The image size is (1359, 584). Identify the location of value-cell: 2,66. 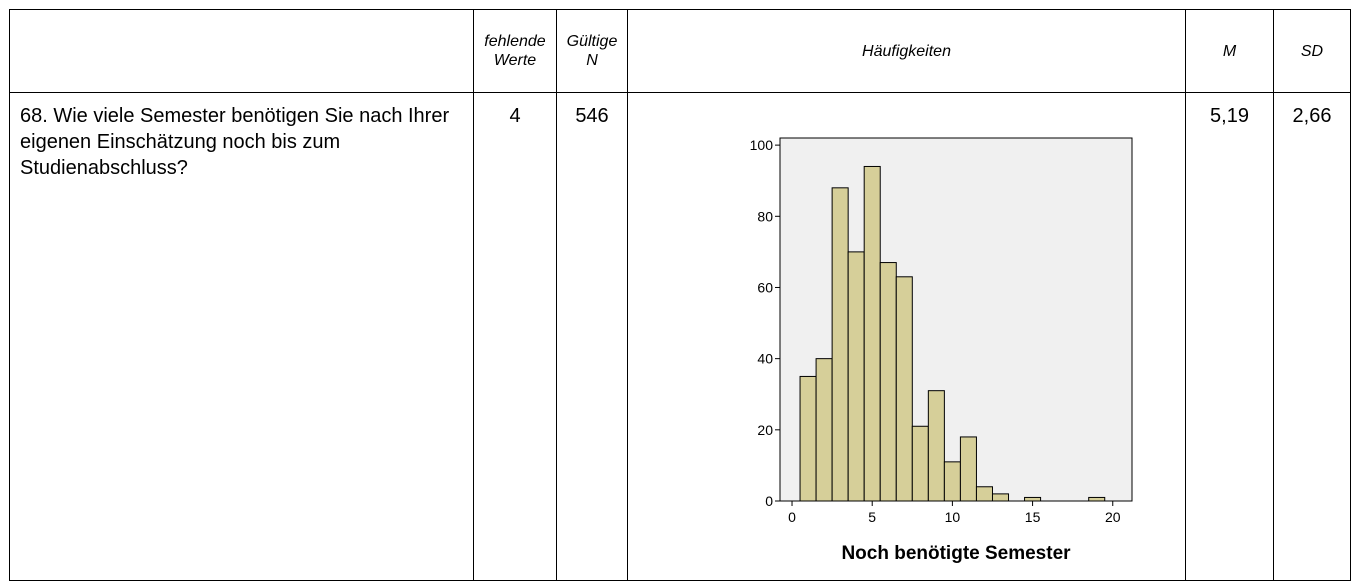
(1312, 336).